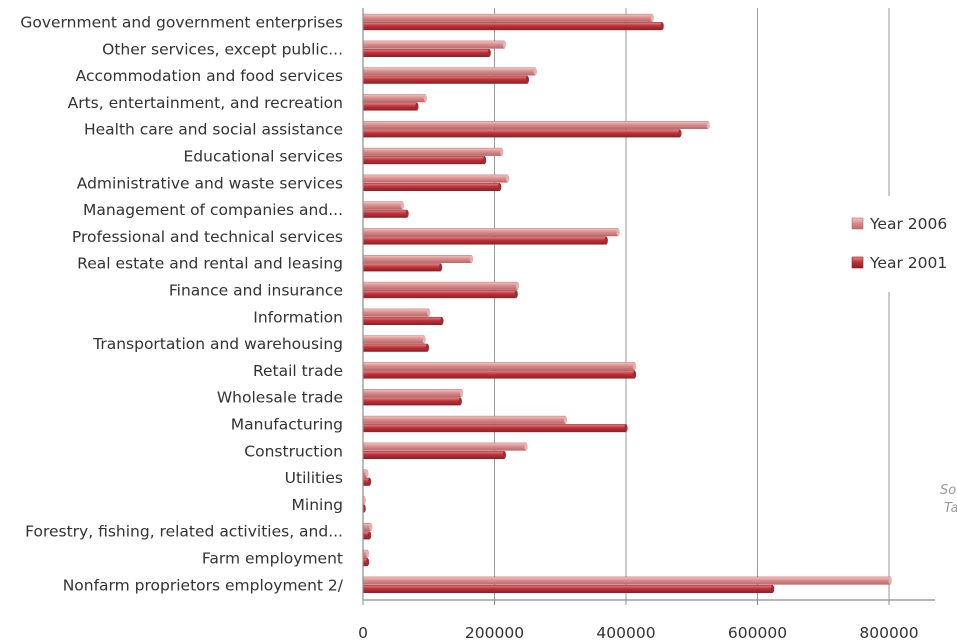  Describe the element at coordinates (440, 285) in the screenshot. I see `bar-year-2006-finance-and-insurance` at that location.